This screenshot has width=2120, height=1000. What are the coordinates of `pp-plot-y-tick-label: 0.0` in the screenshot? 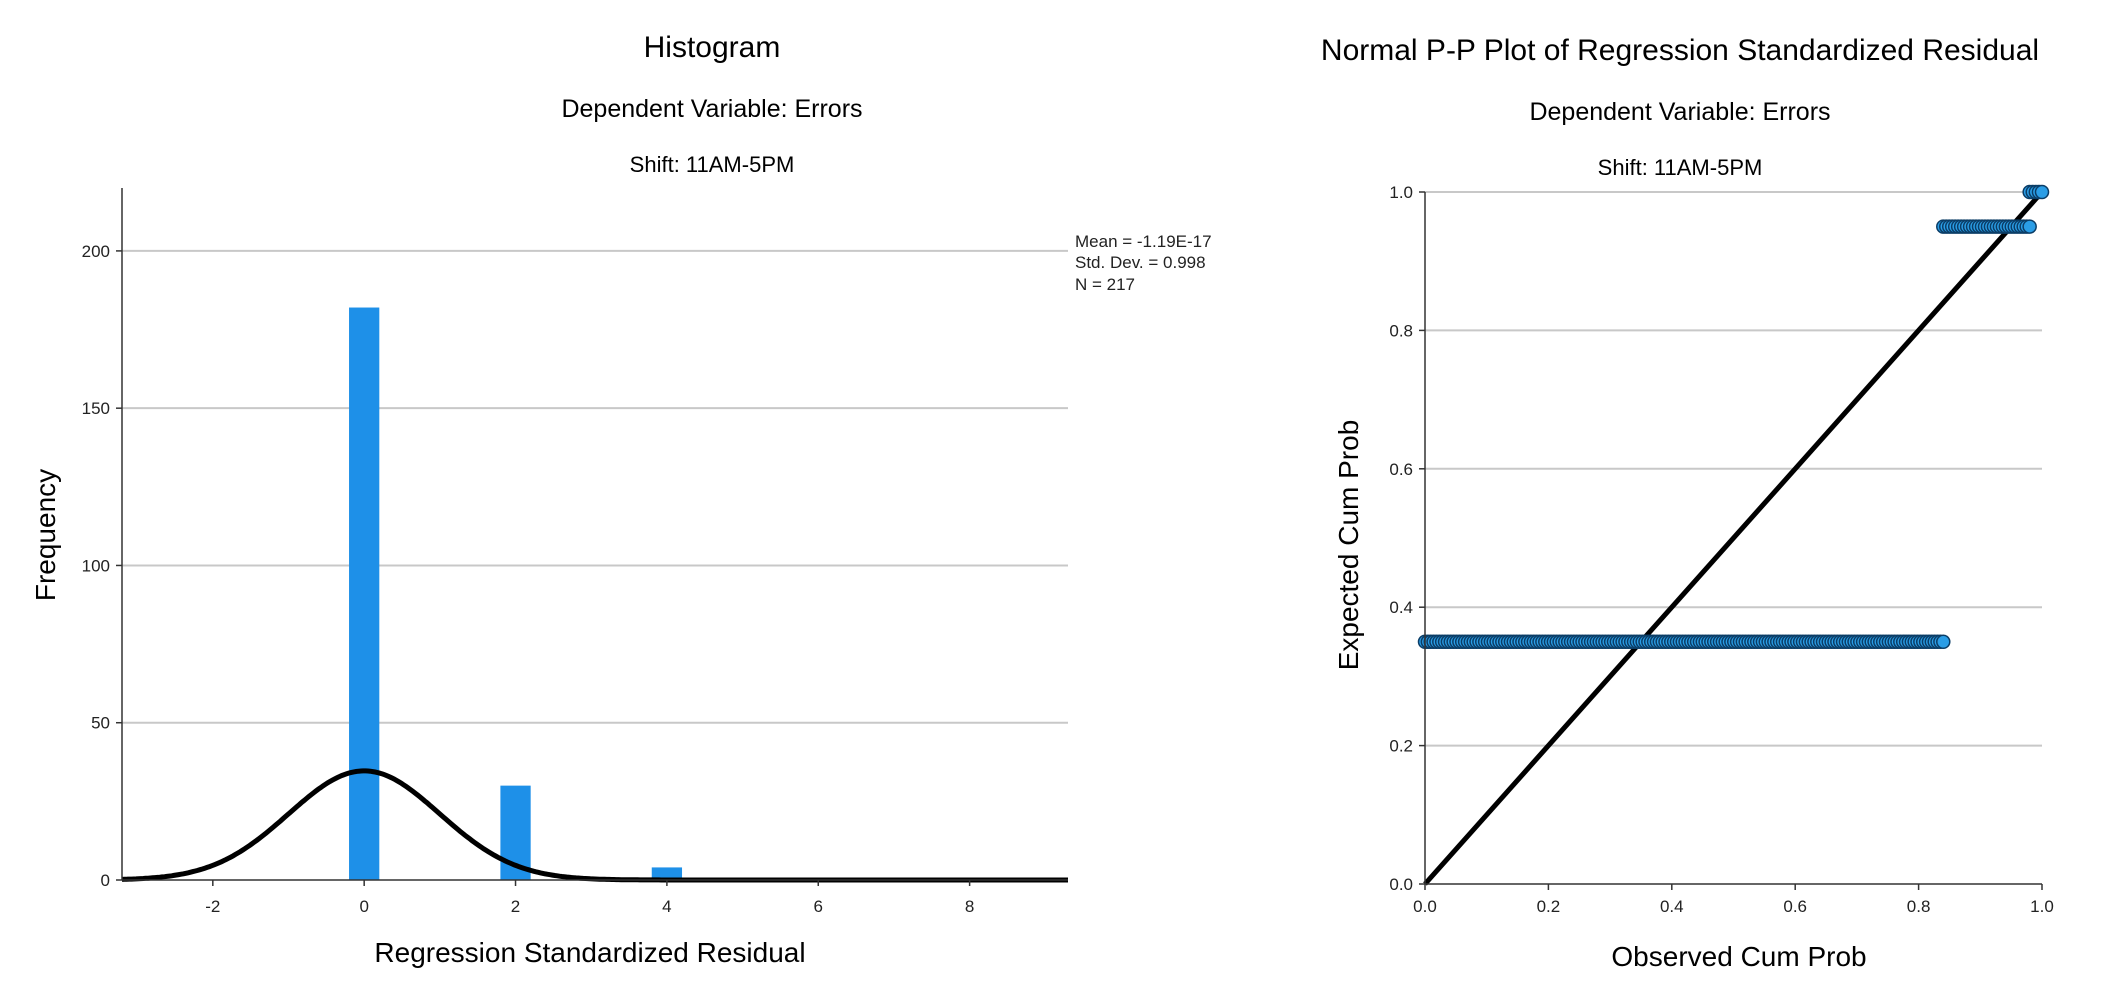 It's located at (1401, 884).